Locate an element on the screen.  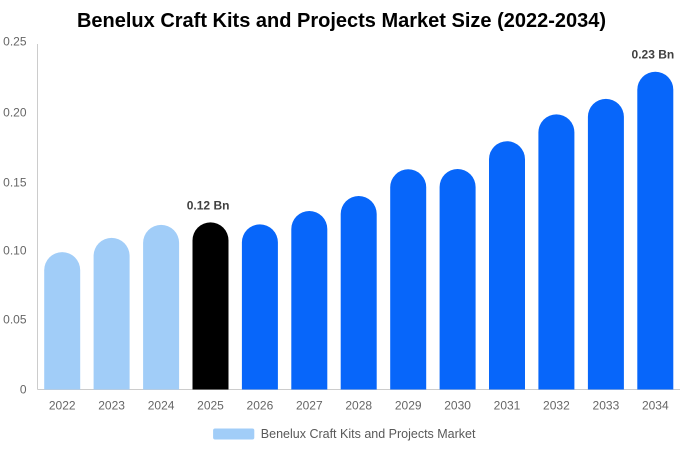
svg-text: 0.05 is located at coordinates (15, 320).